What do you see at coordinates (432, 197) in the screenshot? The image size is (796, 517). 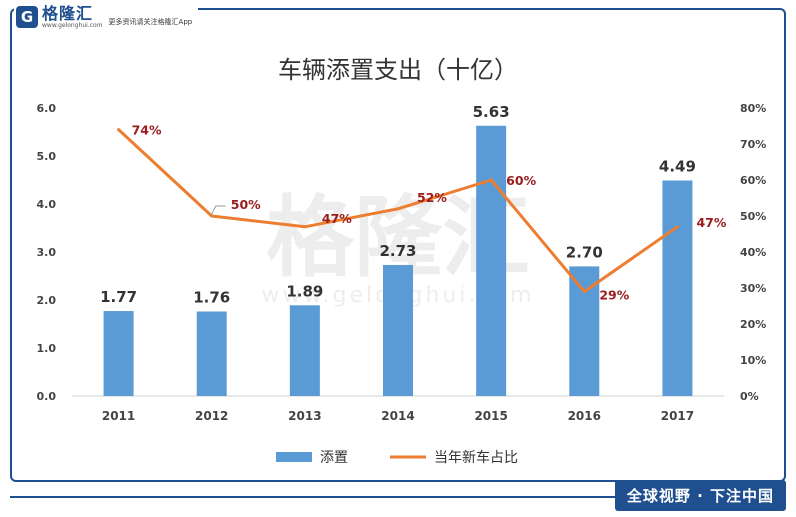 I see `line-value-label: 52%` at bounding box center [432, 197].